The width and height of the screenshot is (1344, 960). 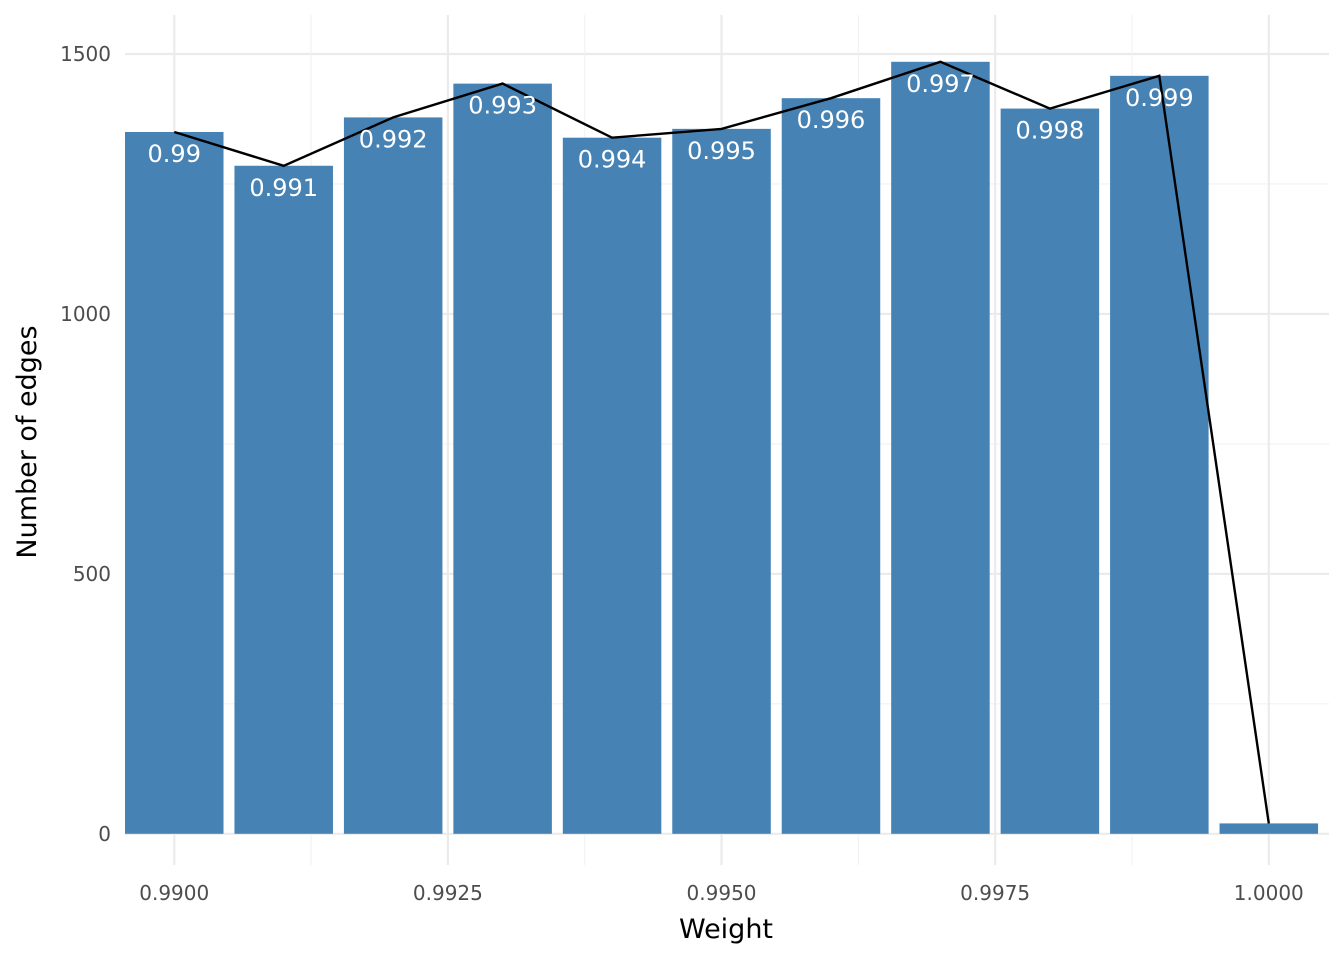 I want to click on x-tick-label: 0.9950, so click(x=722, y=893).